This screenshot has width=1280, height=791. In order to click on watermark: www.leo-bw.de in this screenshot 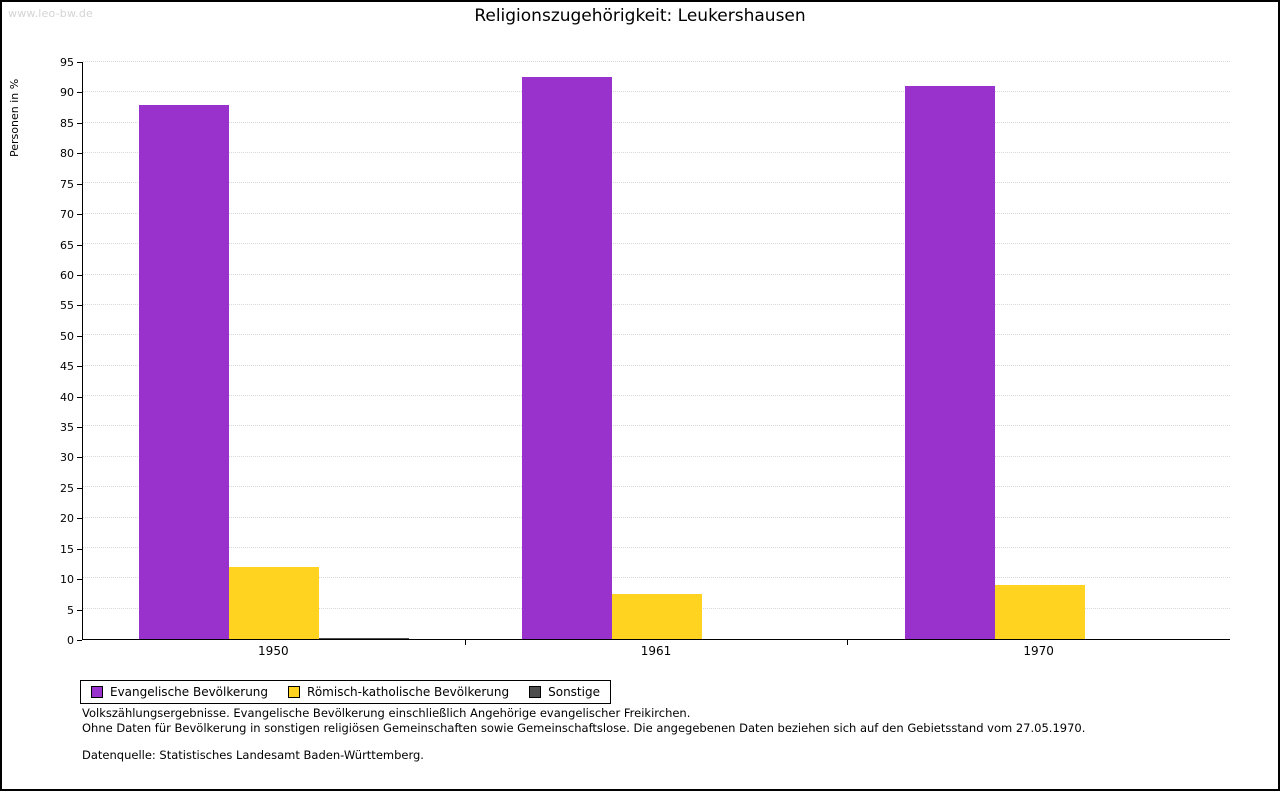, I will do `click(51, 13)`.